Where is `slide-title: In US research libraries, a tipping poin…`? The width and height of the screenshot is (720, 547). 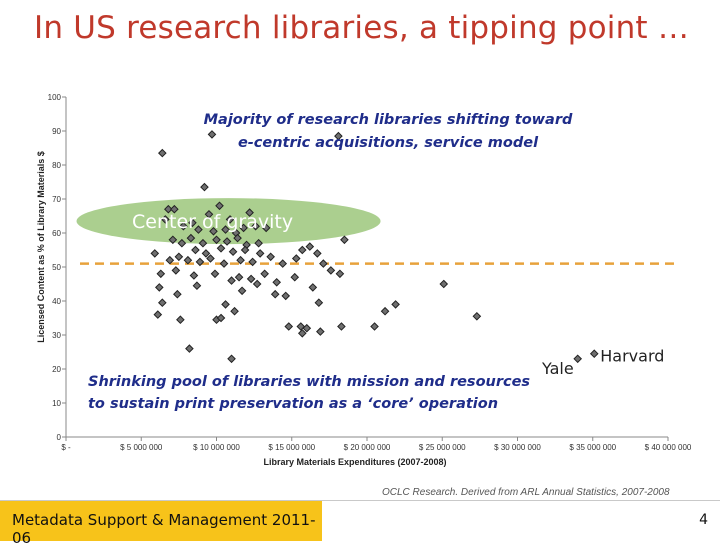
slide-title: In US research libraries, a tipping poin… is located at coordinates (362, 28).